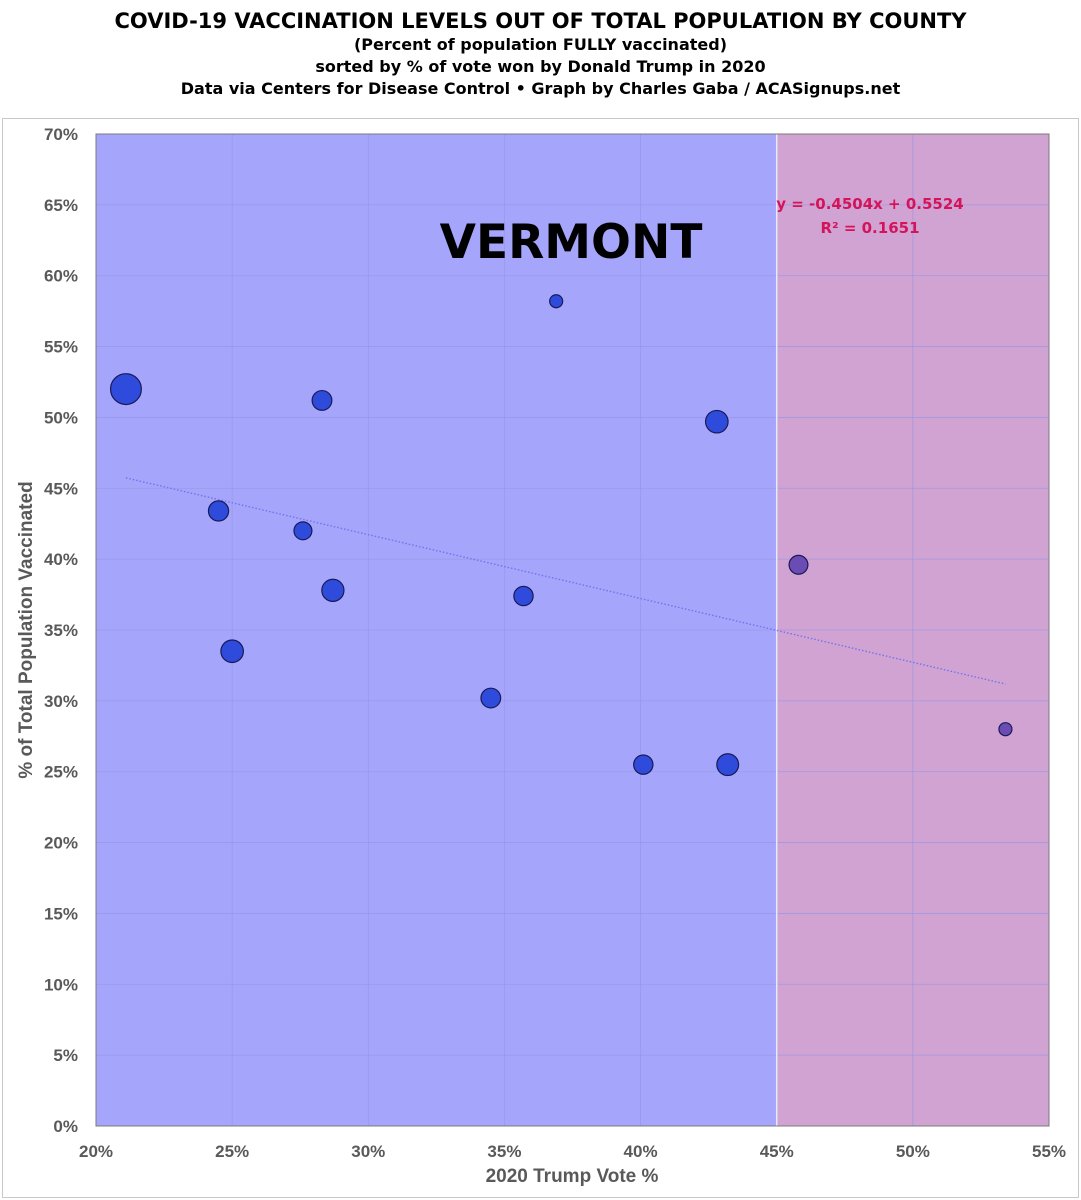 The width and height of the screenshot is (1081, 1200). What do you see at coordinates (232, 1151) in the screenshot?
I see `x-tick-label-1: 25%` at bounding box center [232, 1151].